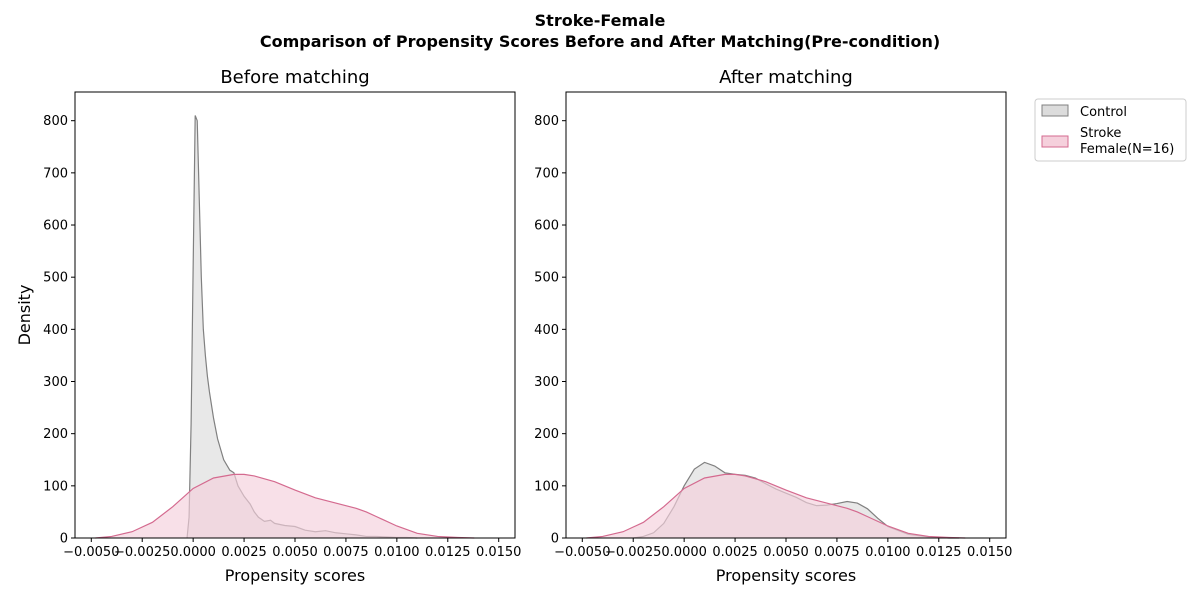 The image size is (1200, 600). Describe the element at coordinates (294, 77) in the screenshot. I see `panel-title: Before matching` at that location.